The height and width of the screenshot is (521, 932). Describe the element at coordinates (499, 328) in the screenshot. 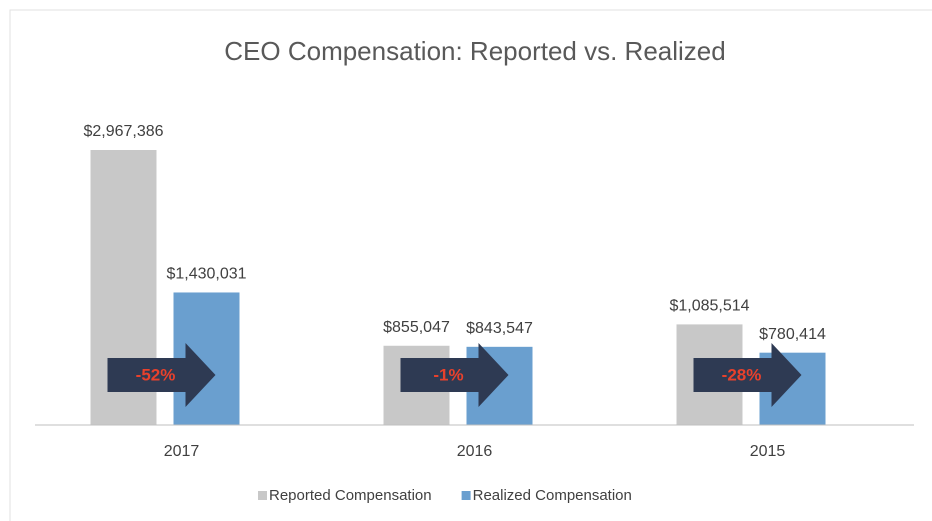

I see `data-label: $843,547` at that location.